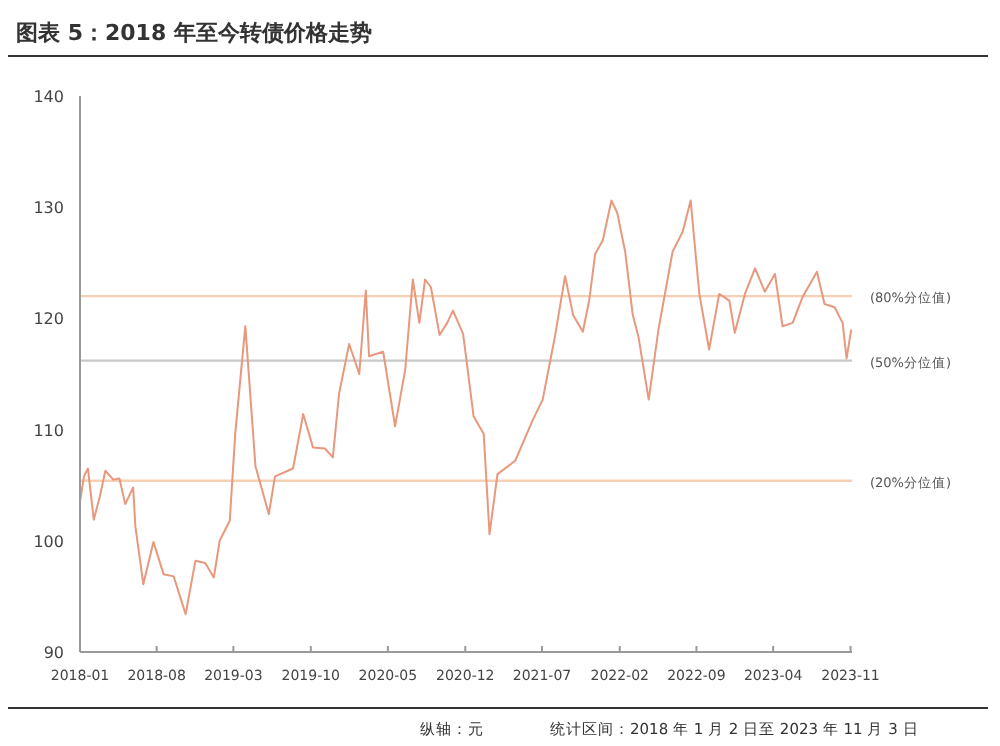  Describe the element at coordinates (48, 319) in the screenshot. I see `y-tick-label: 120` at that location.